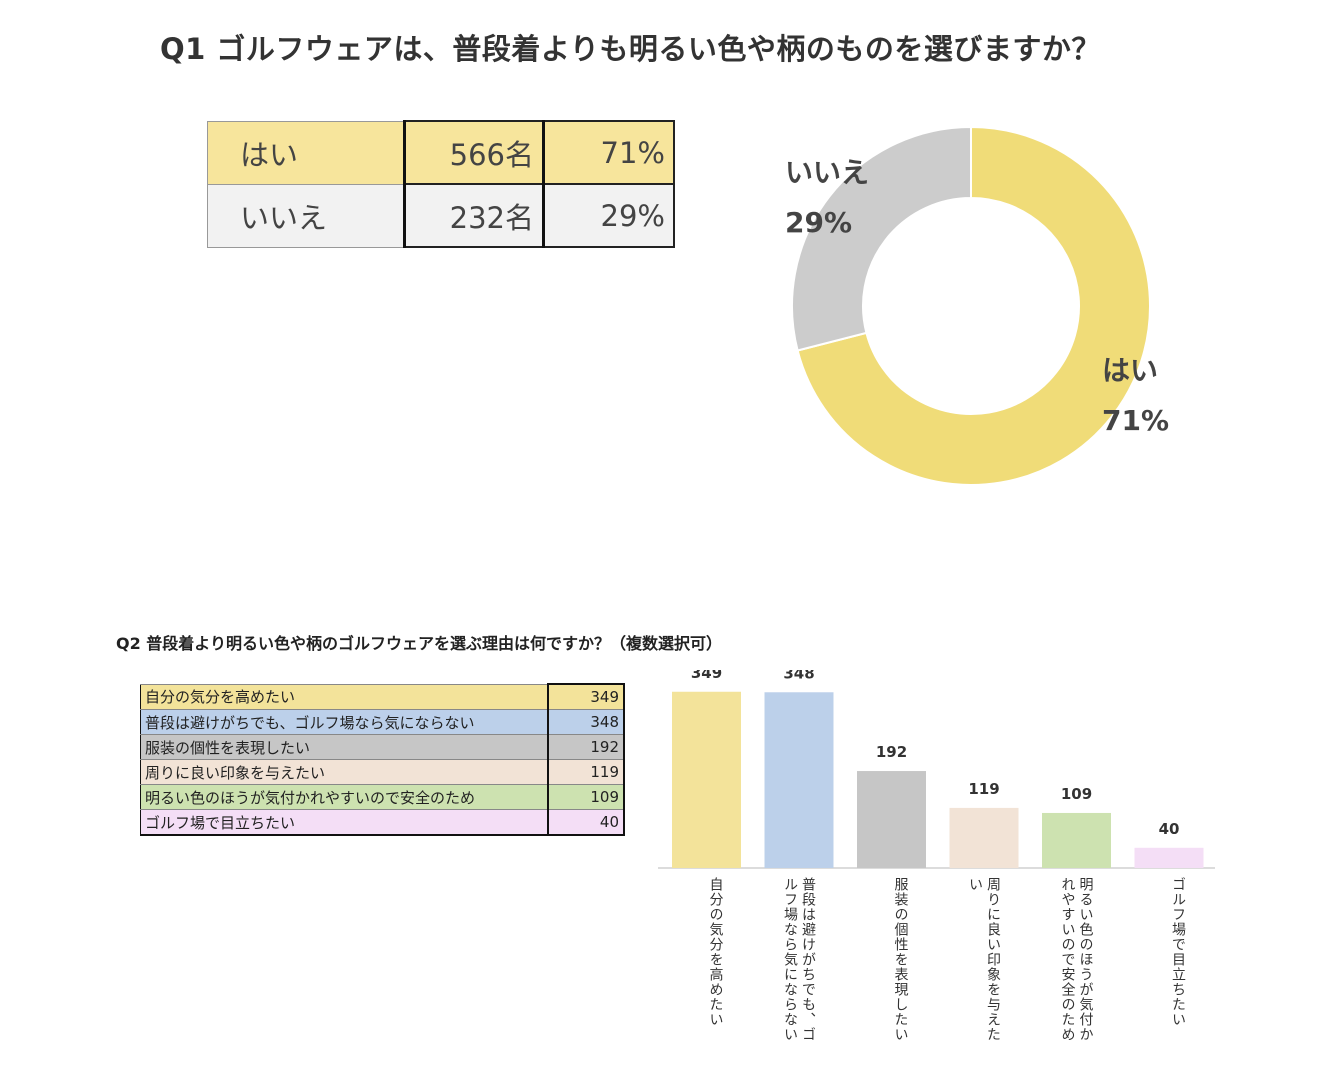 The image size is (1334, 1086). What do you see at coordinates (586, 696) in the screenshot?
I see `reason-count: 349` at bounding box center [586, 696].